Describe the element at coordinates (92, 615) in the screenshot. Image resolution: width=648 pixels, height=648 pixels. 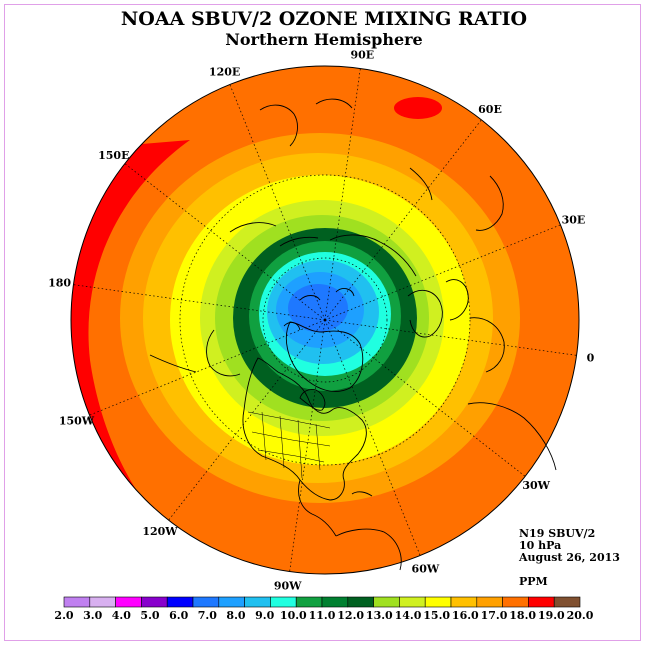
I see `colorbar-tick-label: 3.0` at that location.